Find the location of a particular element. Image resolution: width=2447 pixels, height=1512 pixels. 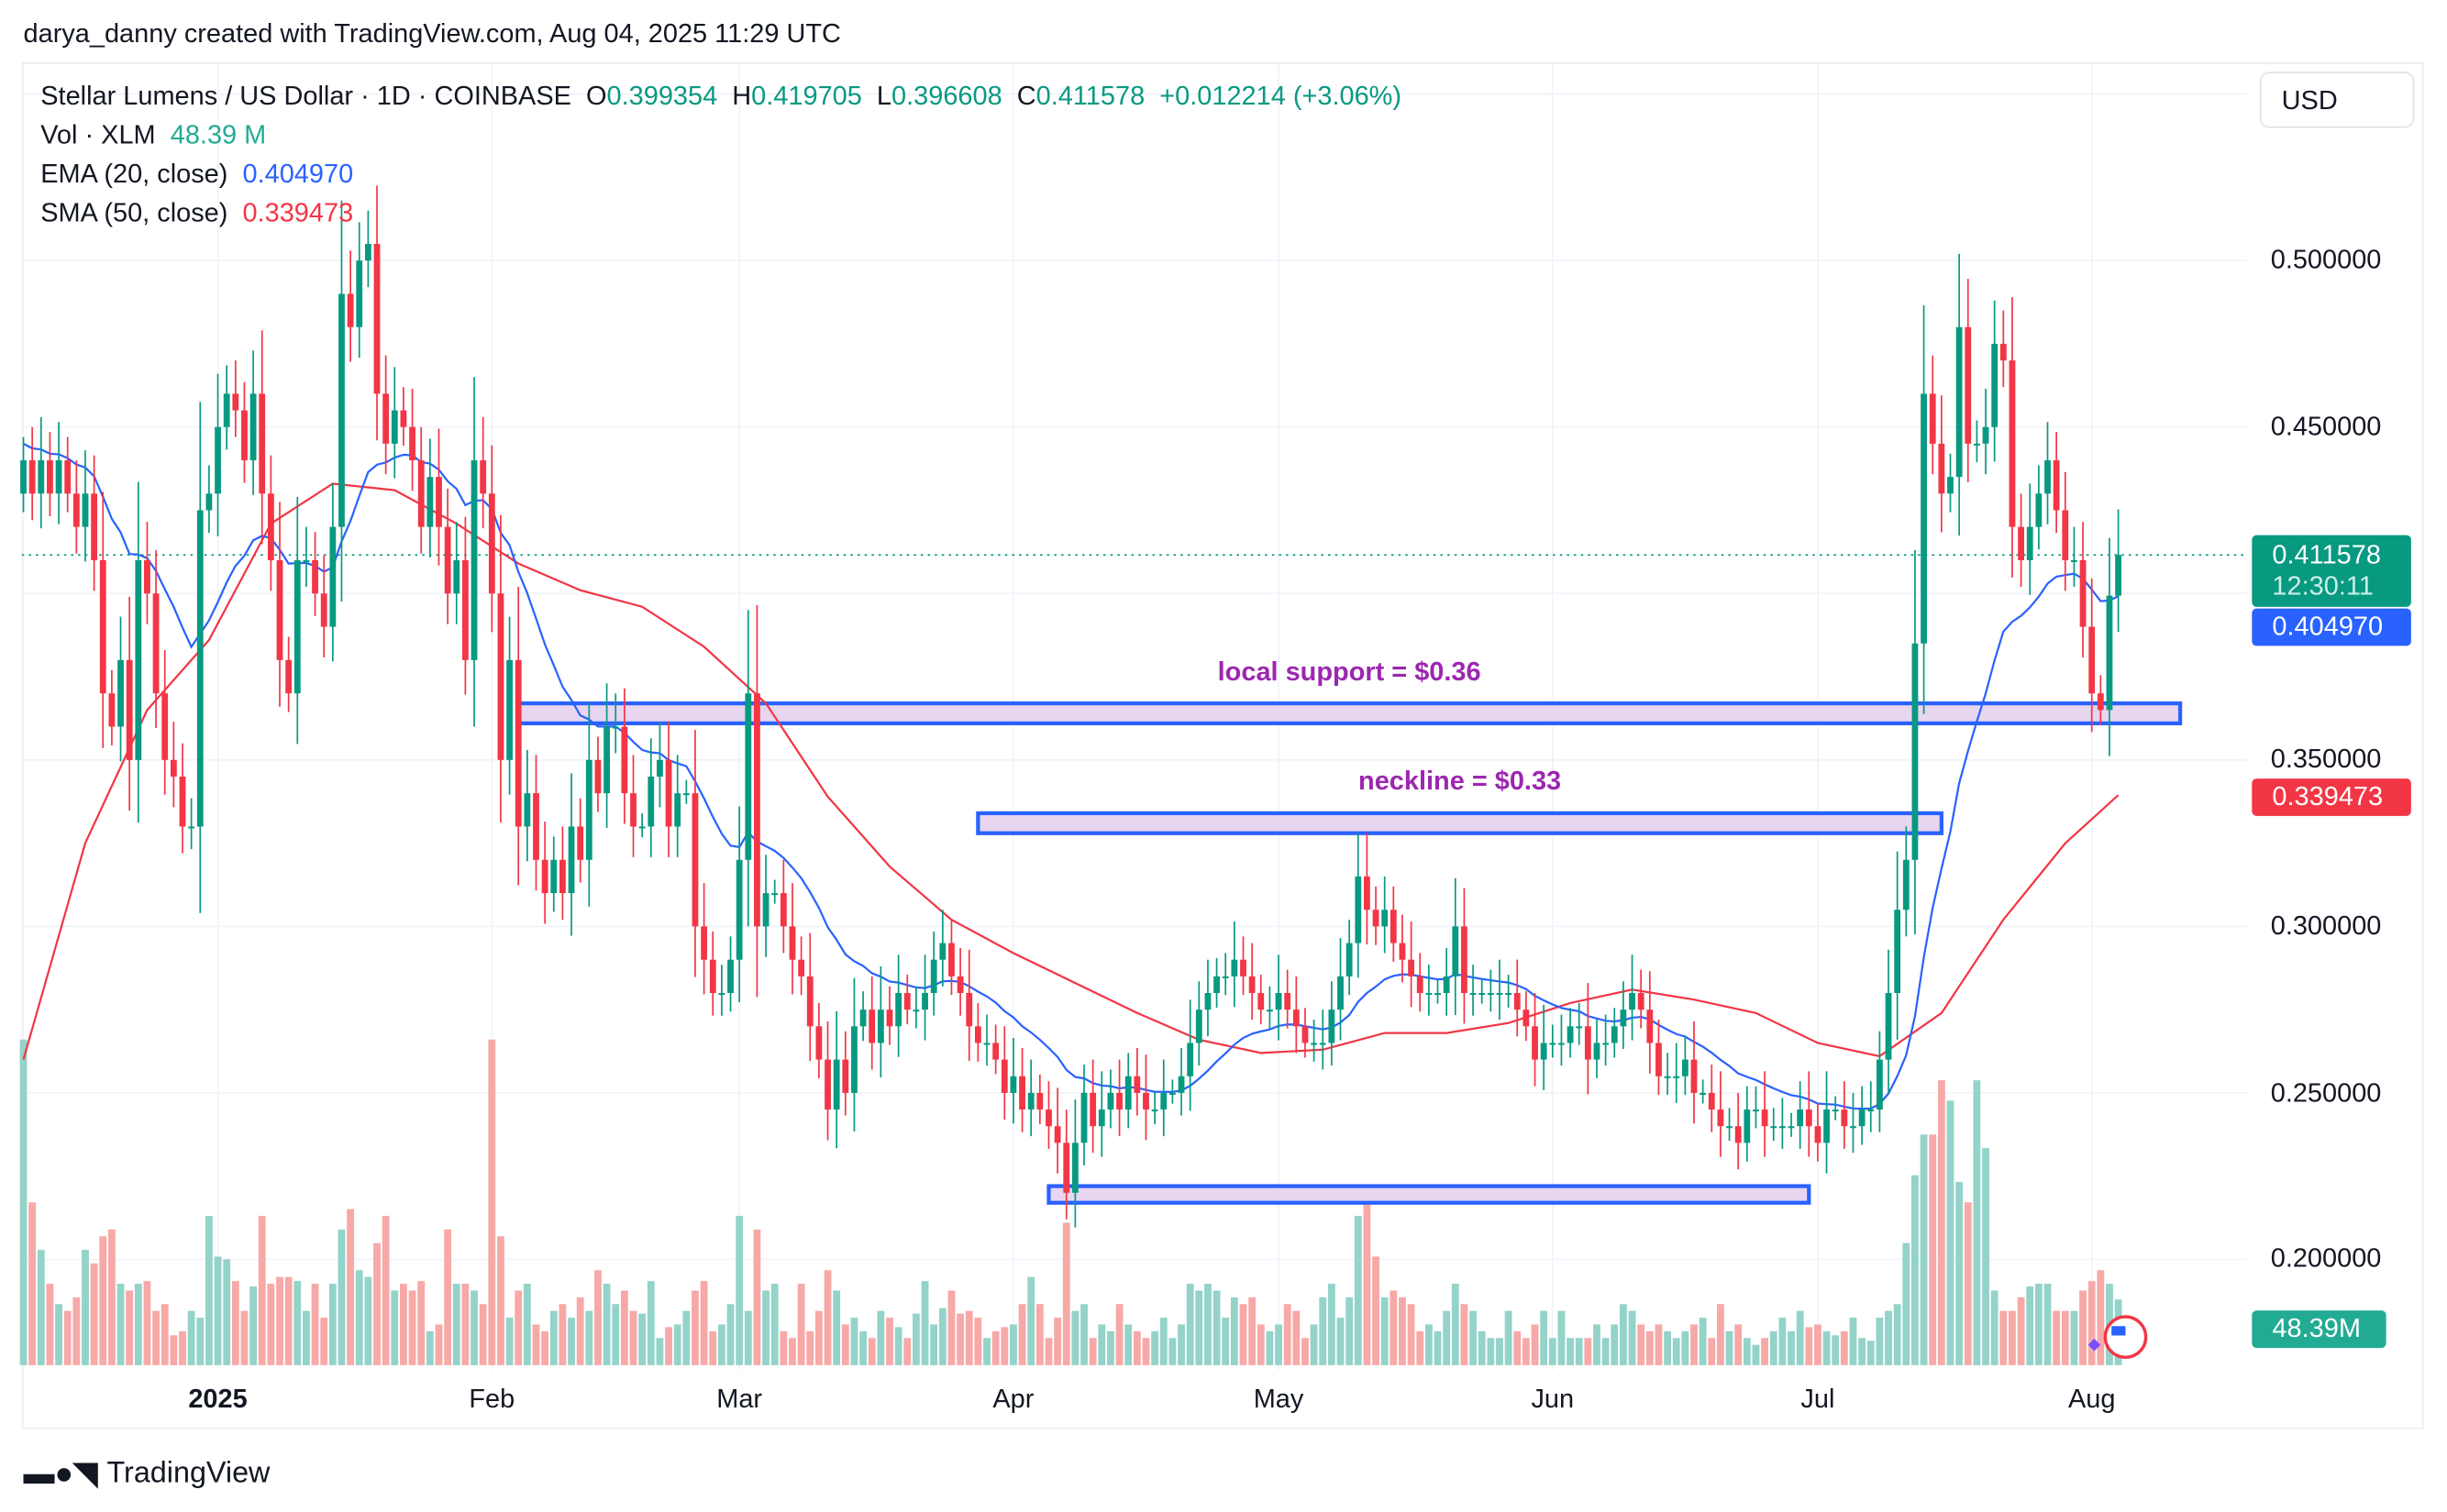

legend-volume-row: Vol · XLM 48.39 M is located at coordinates (153, 135).